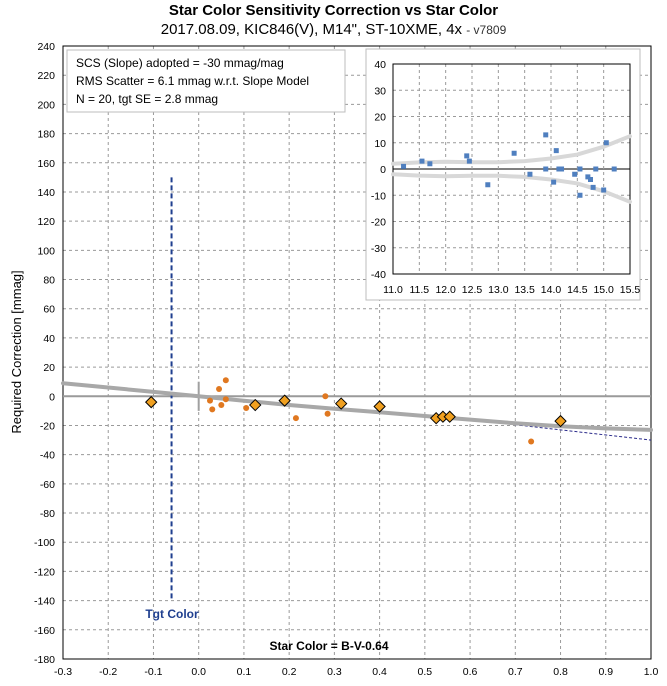 The image size is (667, 686). Describe the element at coordinates (44, 543) in the screenshot. I see `y-tick-label: -100` at that location.